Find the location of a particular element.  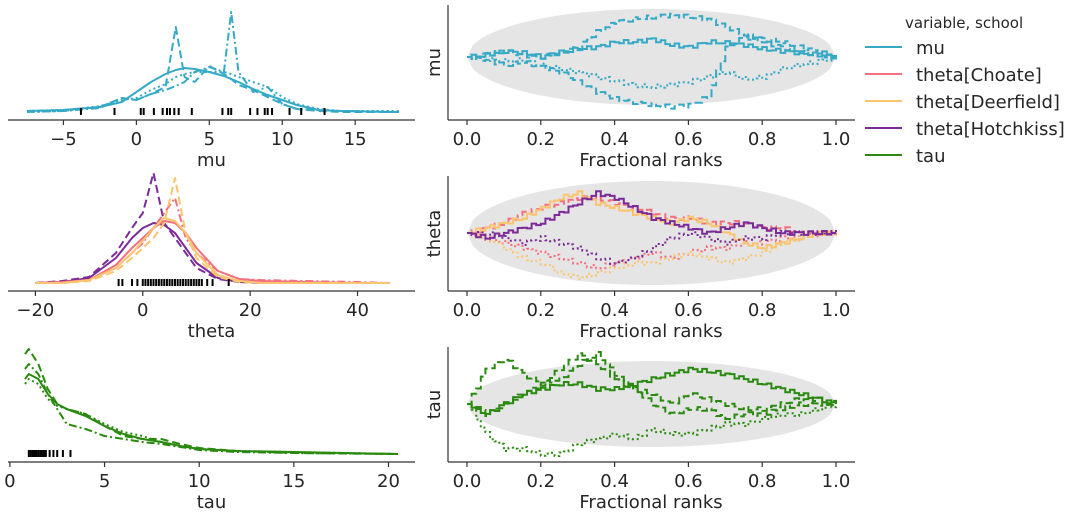

rank-panel-mu: 0.0 0.2 0.4 0.6 0.8 1.0 Fractional ranks mu is located at coordinates (639, 88).